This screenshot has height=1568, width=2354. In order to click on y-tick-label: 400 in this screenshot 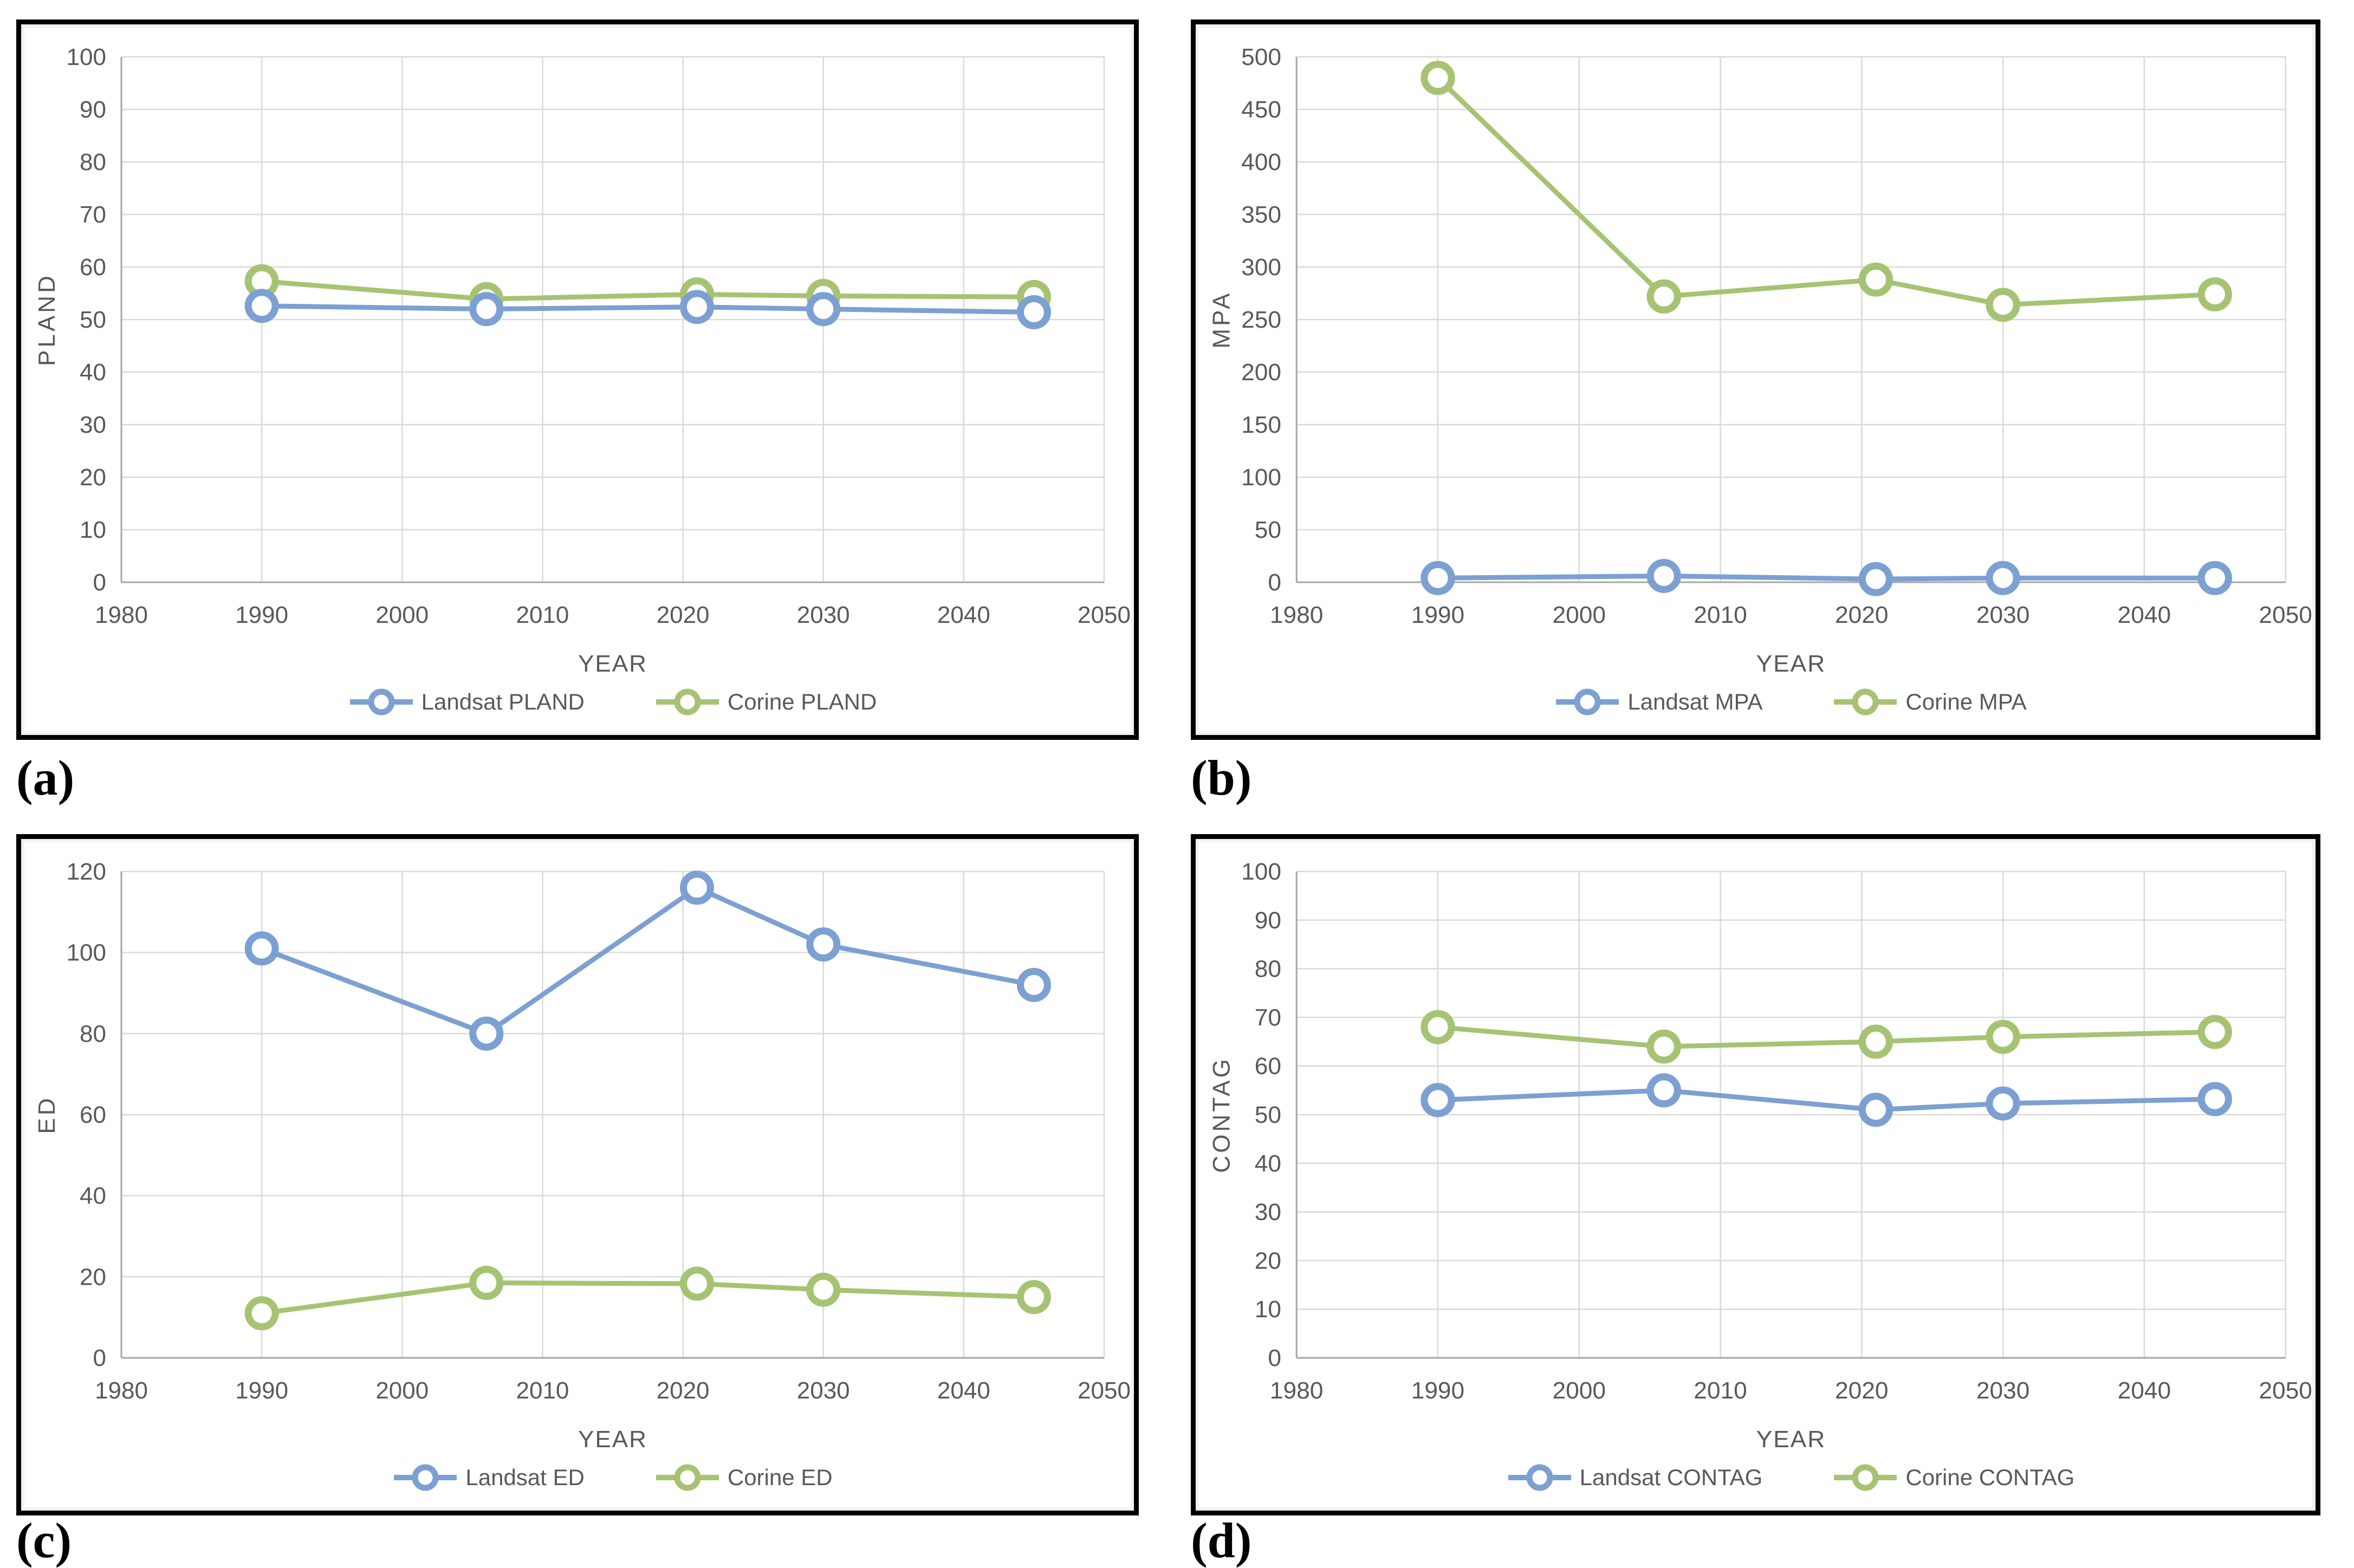, I will do `click(1261, 162)`.